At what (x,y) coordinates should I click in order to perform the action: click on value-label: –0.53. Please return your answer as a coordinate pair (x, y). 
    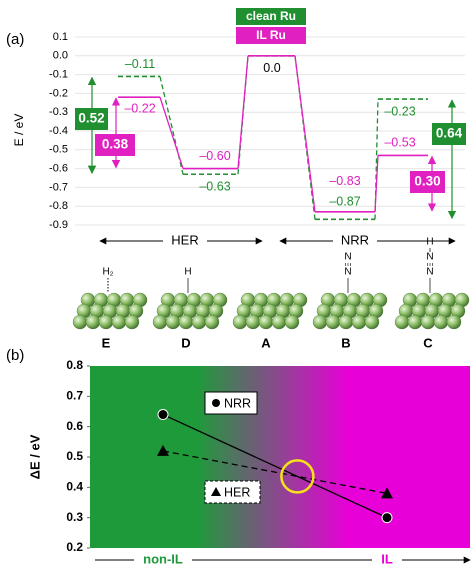
    Looking at the image, I should click on (399, 143).